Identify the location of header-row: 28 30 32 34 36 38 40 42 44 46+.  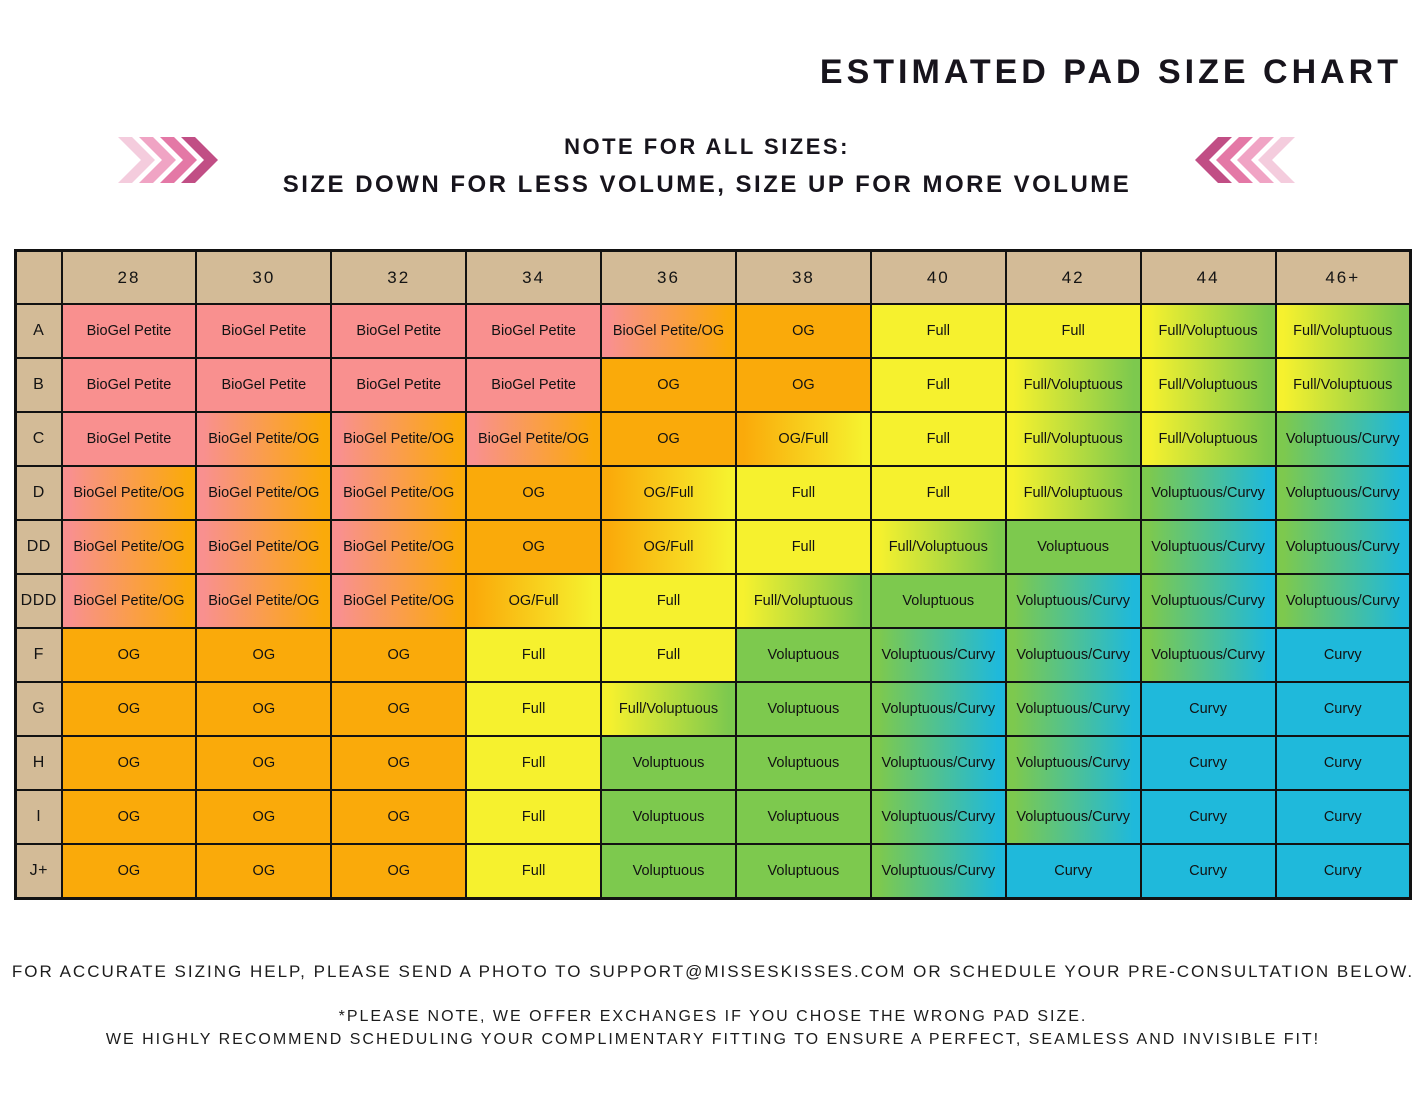
(713, 277).